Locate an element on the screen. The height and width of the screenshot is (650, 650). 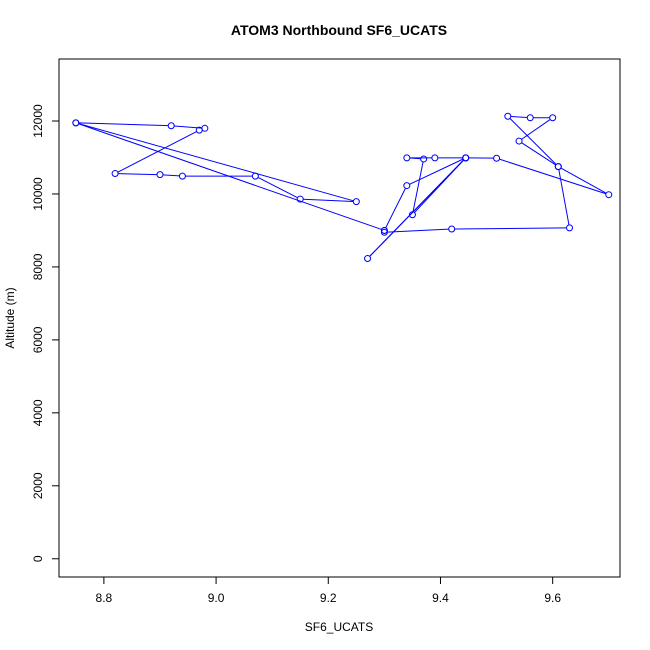
x-tick-label: 8.8 is located at coordinates (104, 598).